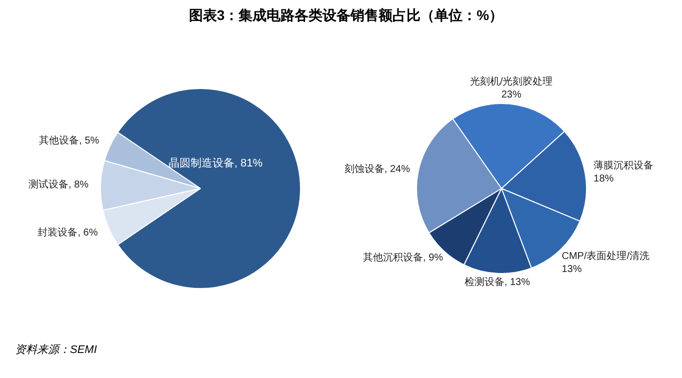  Describe the element at coordinates (346, 15) in the screenshot. I see `text: 图表3：集成电路各类设备销售额占比（单位：%）` at that location.